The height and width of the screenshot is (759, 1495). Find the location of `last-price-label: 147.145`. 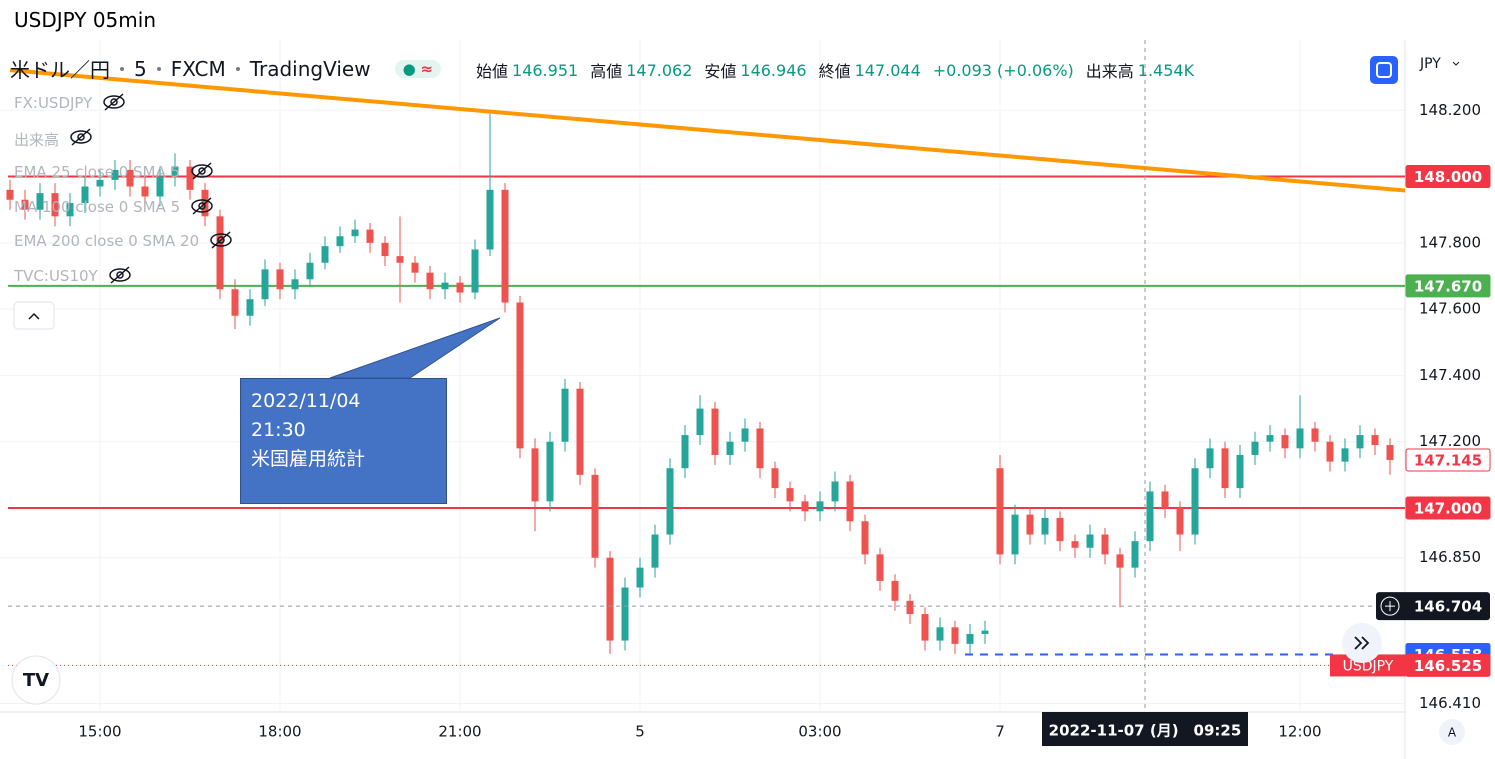

last-price-label: 147.145 is located at coordinates (1448, 460).